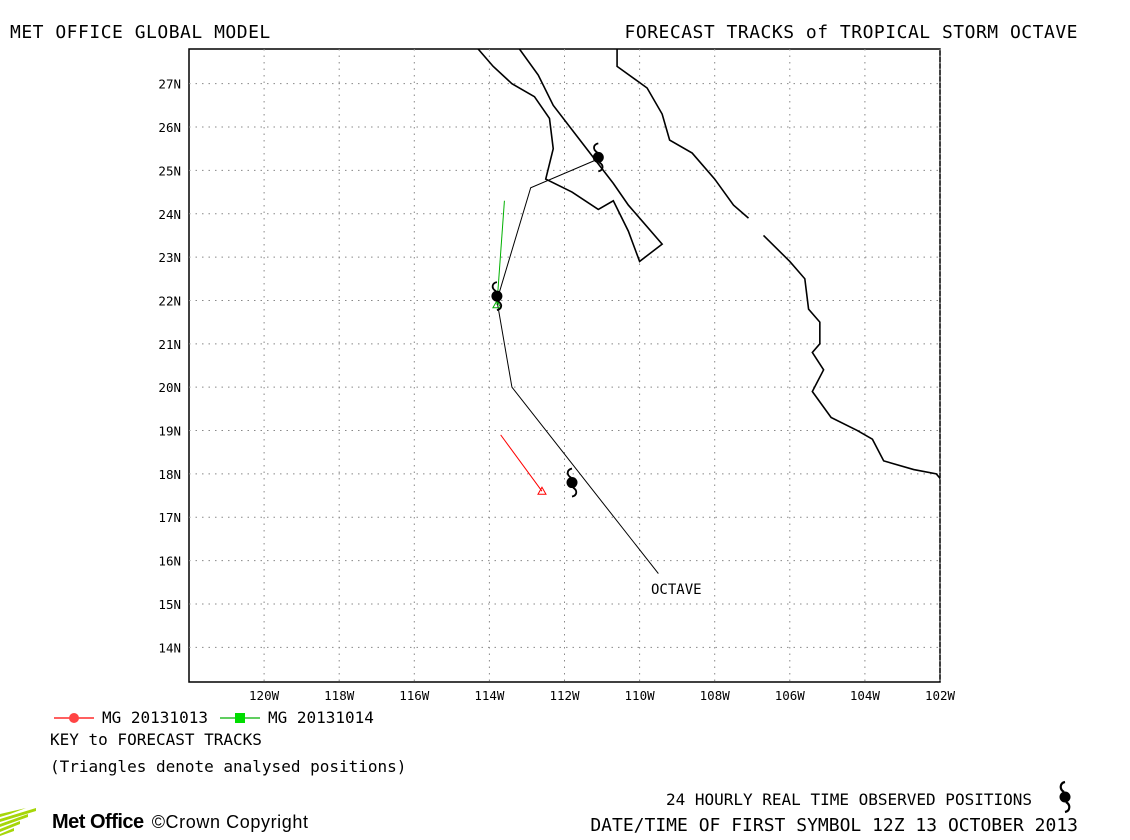  What do you see at coordinates (98, 821) in the screenshot?
I see `met-office-logo-text: Met Office` at bounding box center [98, 821].